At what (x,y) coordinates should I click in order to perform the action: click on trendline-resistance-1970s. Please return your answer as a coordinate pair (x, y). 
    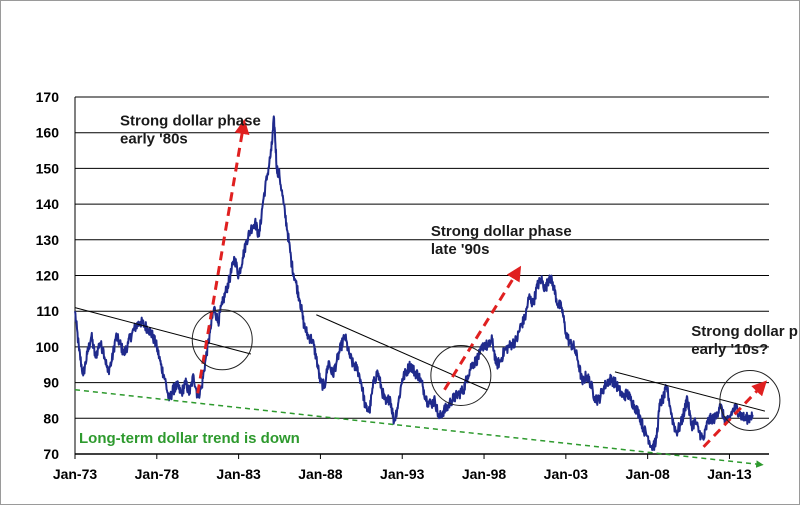
    Looking at the image, I should click on (163, 331).